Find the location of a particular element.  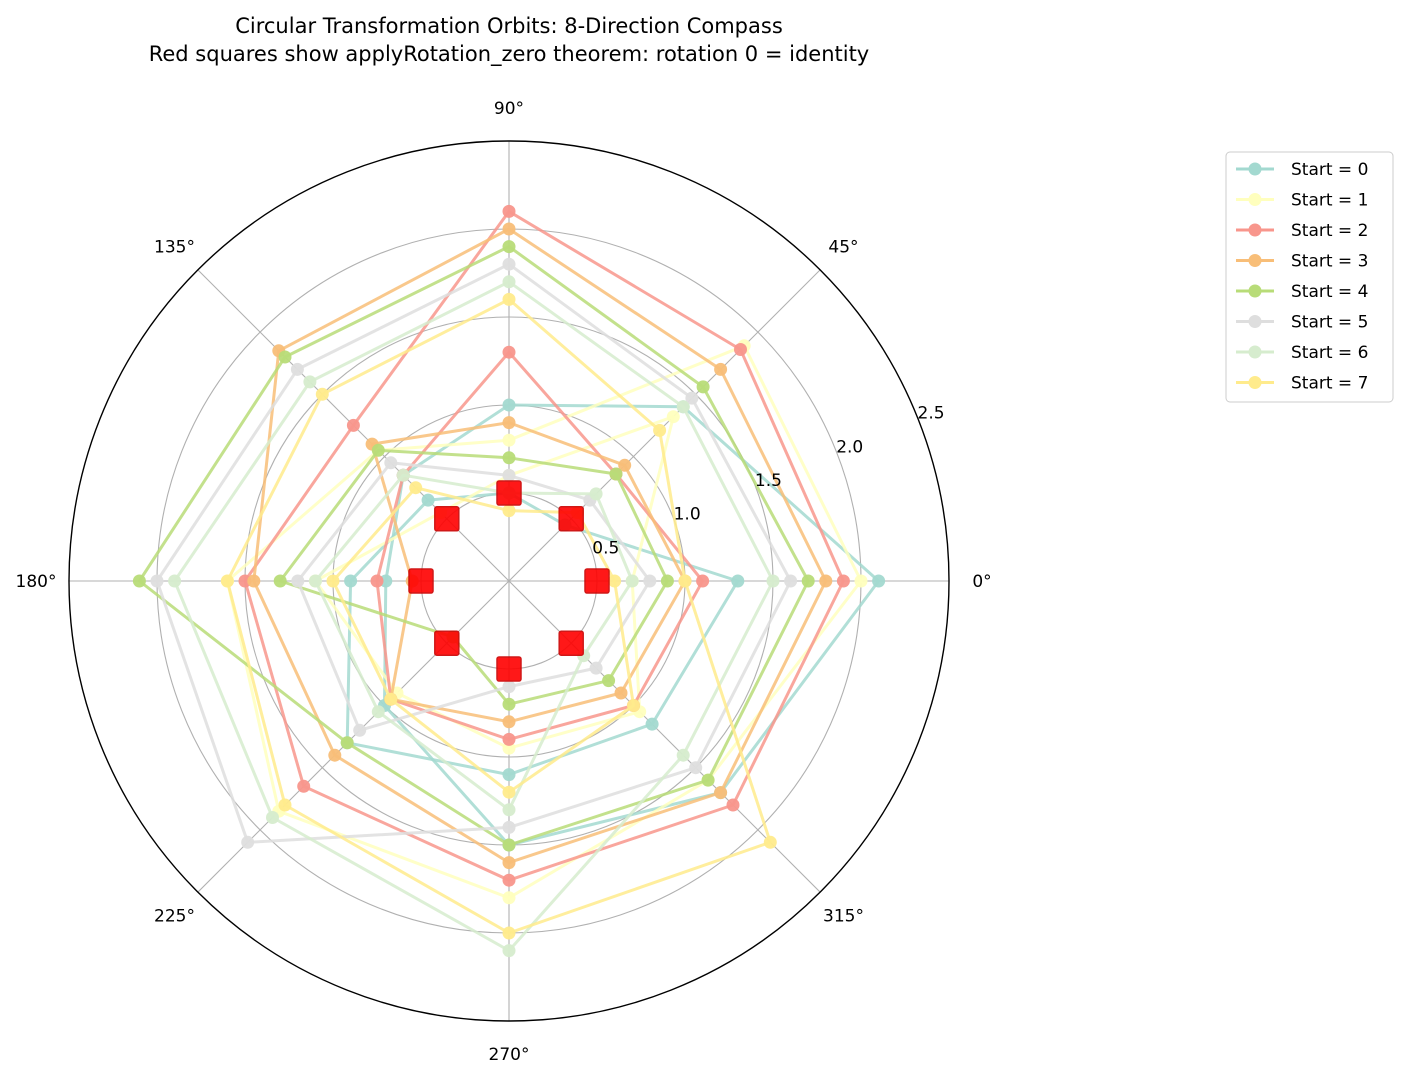

angle-tick-label-6: 270° is located at coordinates (509, 1055).